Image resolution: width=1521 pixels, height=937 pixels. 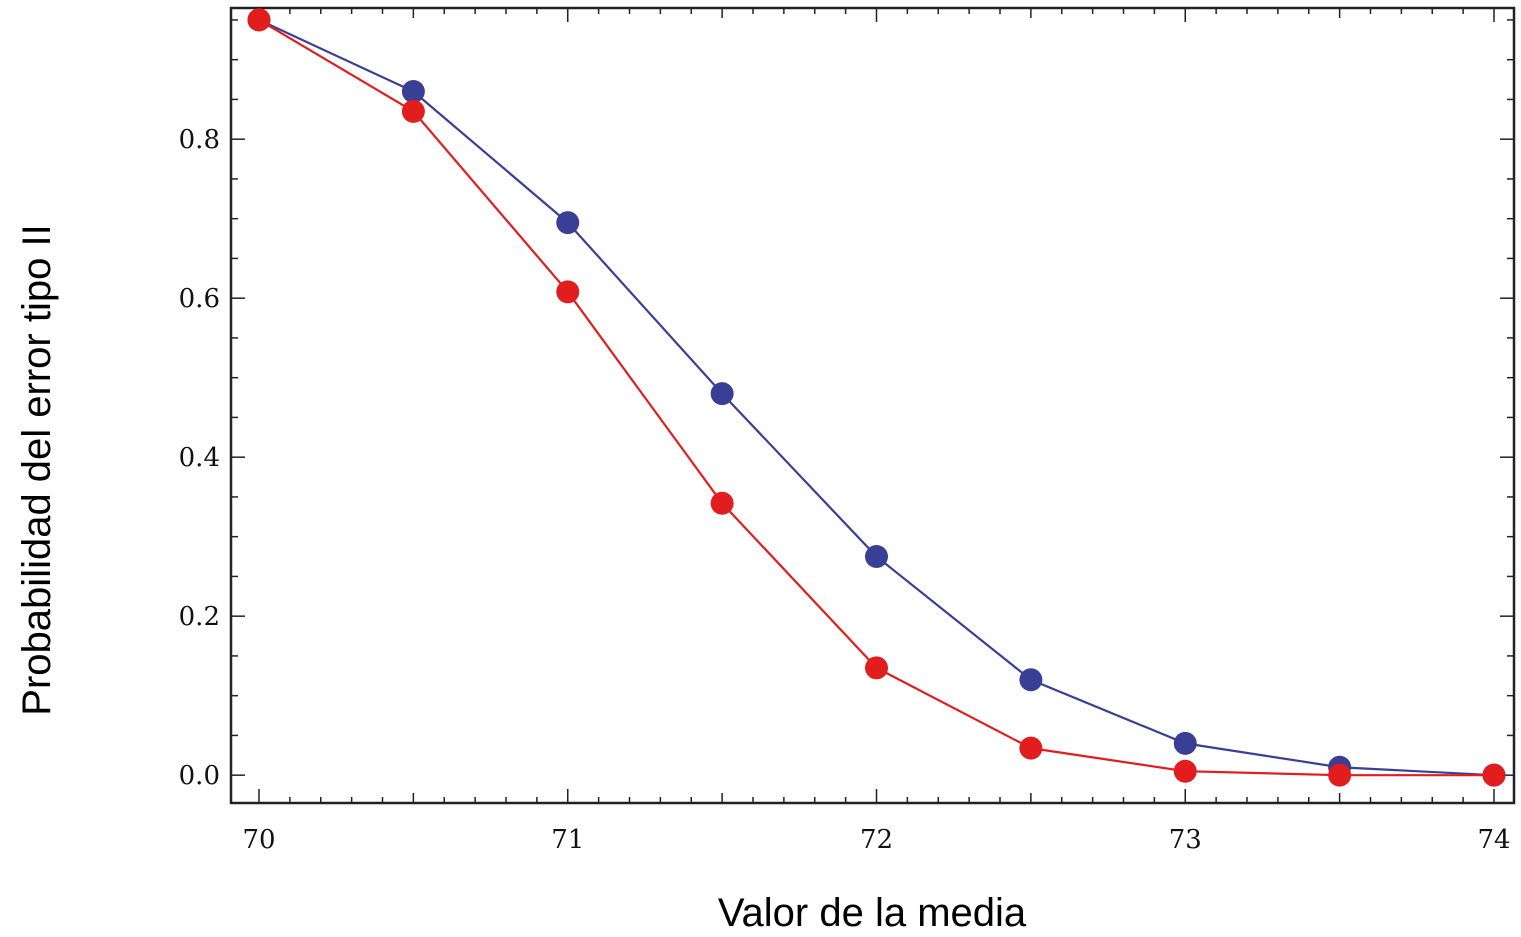 I want to click on y-tick-label: 0.2, so click(x=199, y=617).